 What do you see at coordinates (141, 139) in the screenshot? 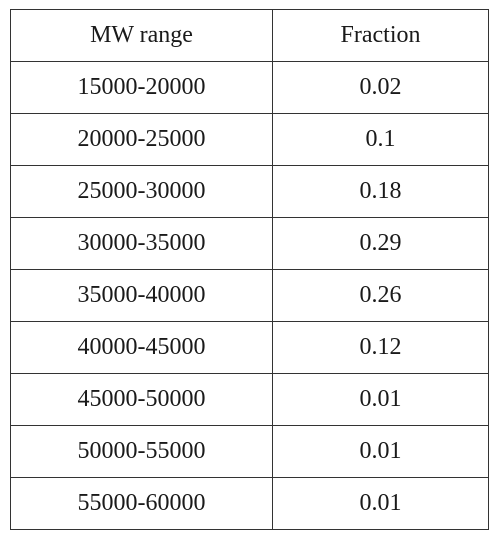
I see `mw-range-cell: 20000-25000` at bounding box center [141, 139].